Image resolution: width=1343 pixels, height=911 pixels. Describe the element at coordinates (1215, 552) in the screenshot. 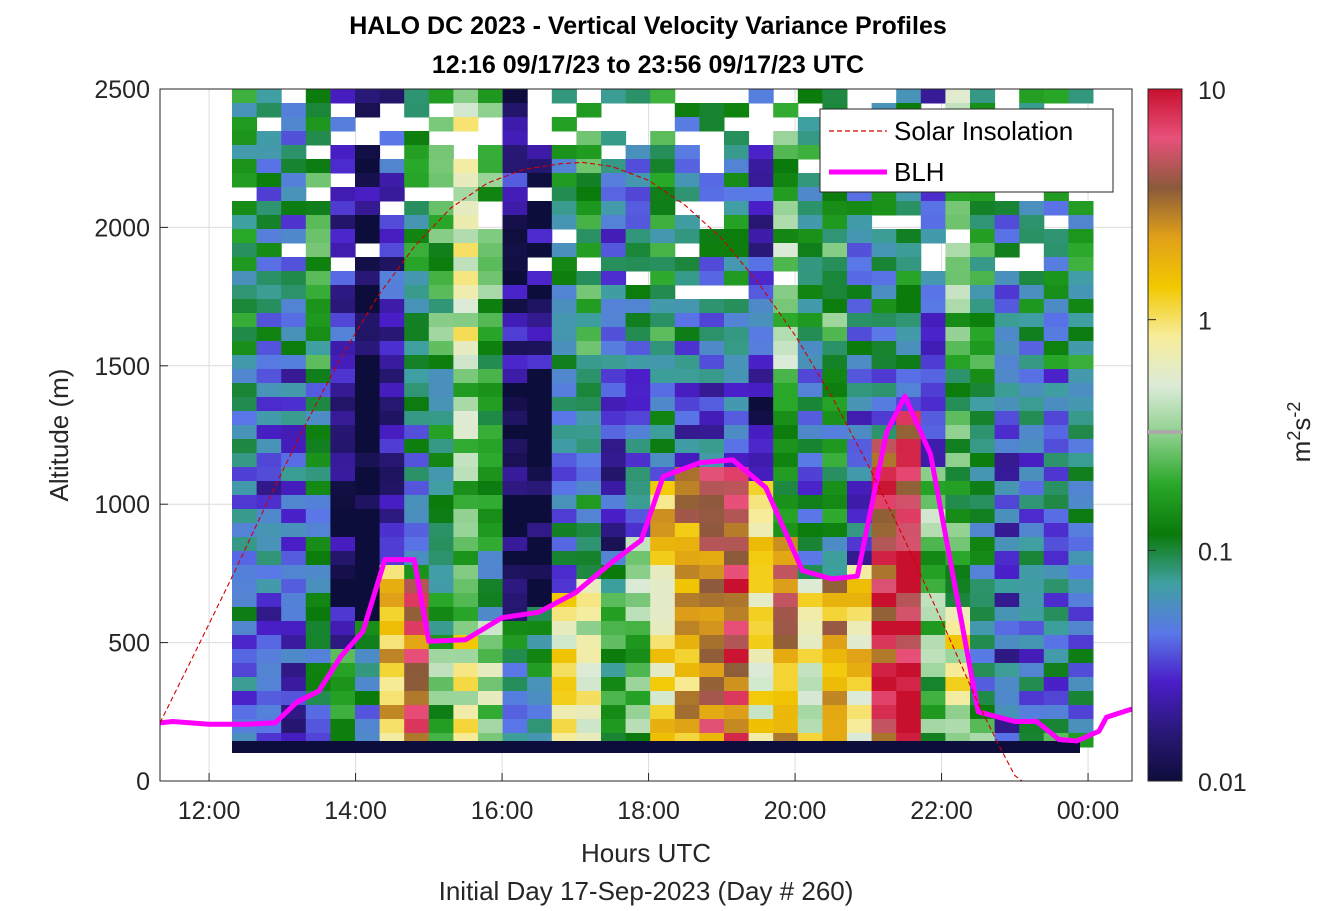

I see `colorbar-tick-label: 0.1` at that location.